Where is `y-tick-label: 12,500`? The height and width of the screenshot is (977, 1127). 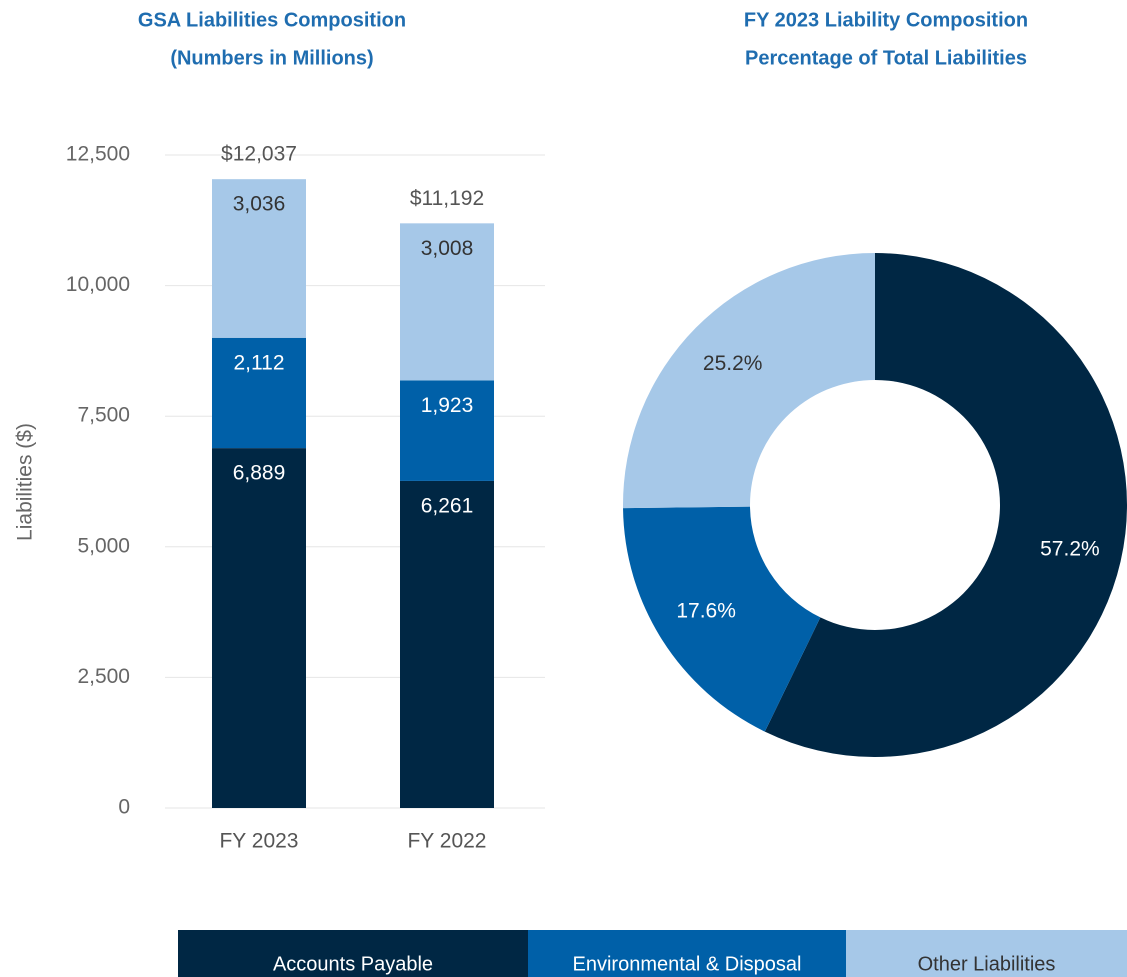
y-tick-label: 12,500 is located at coordinates (98, 154).